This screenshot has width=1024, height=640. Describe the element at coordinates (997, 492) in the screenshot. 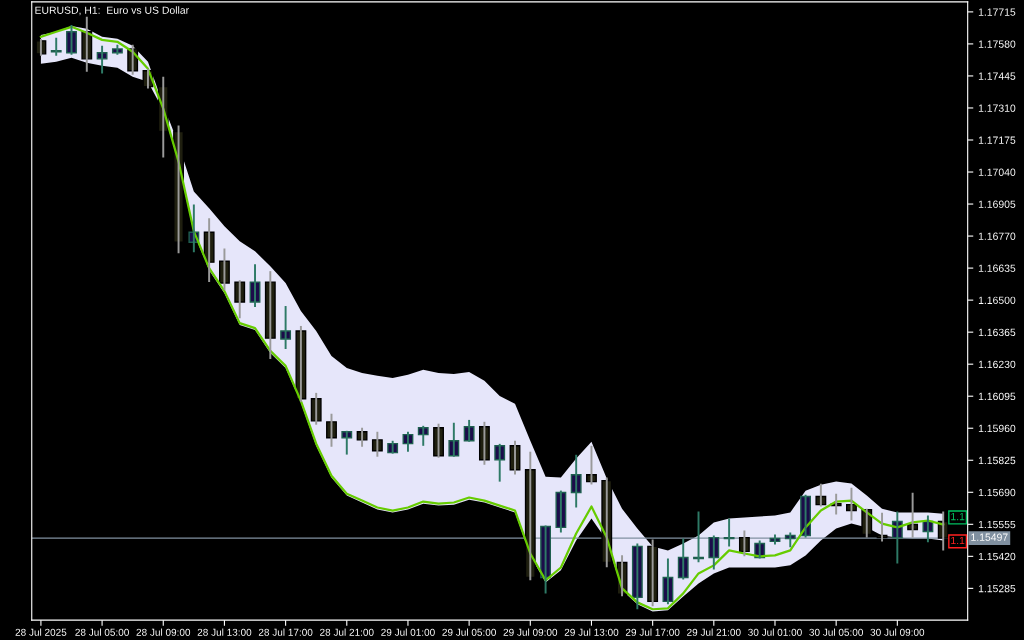

I see `y-tick-label: 1.15690` at that location.